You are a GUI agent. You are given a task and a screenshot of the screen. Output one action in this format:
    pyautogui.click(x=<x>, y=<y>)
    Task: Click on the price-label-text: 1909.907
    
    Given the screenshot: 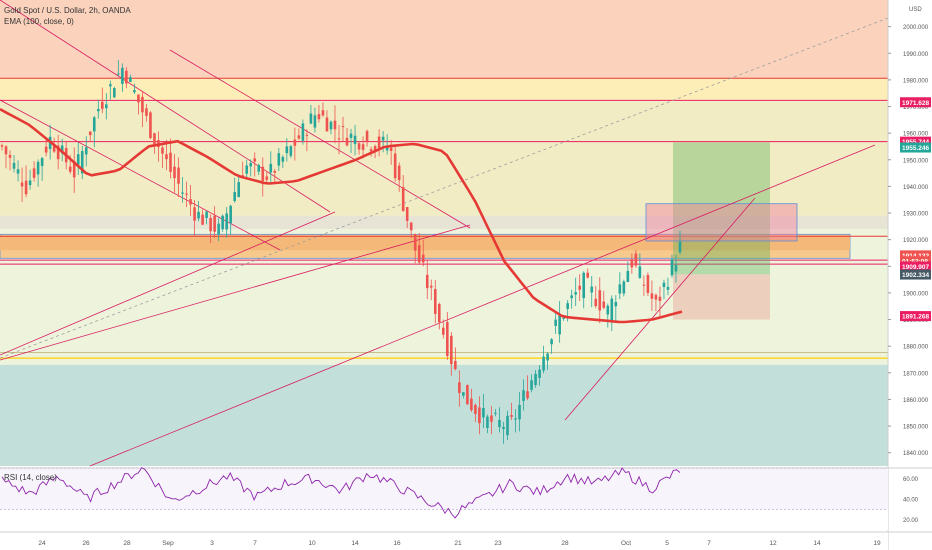 What is the action you would take?
    pyautogui.click(x=915, y=267)
    